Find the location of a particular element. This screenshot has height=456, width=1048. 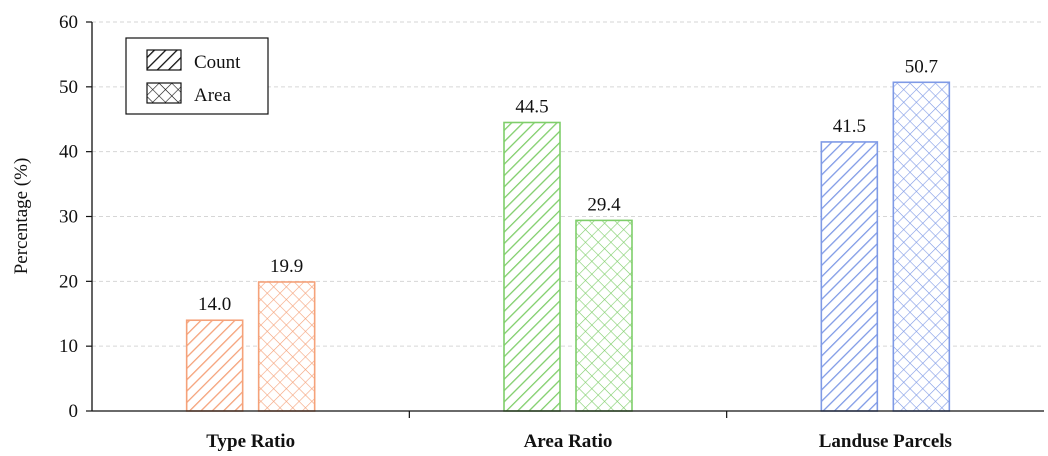

bar-count-type-ratio is located at coordinates (214, 365).